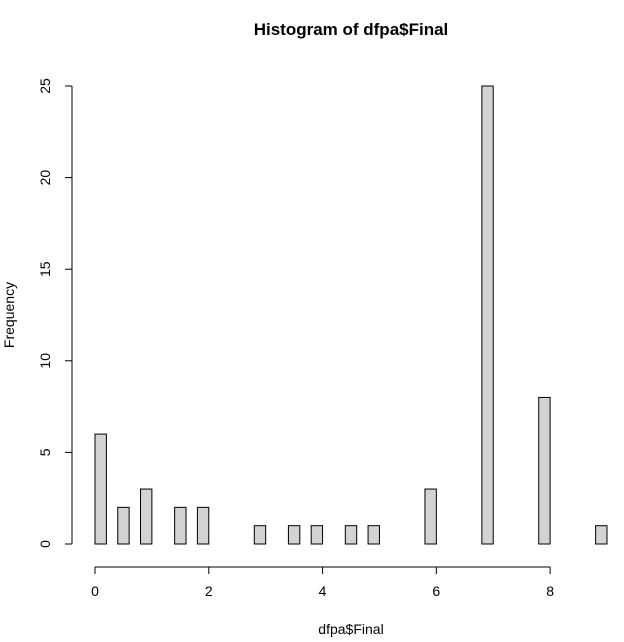  What do you see at coordinates (45, 544) in the screenshot?
I see `y-tick-label: 0` at bounding box center [45, 544].